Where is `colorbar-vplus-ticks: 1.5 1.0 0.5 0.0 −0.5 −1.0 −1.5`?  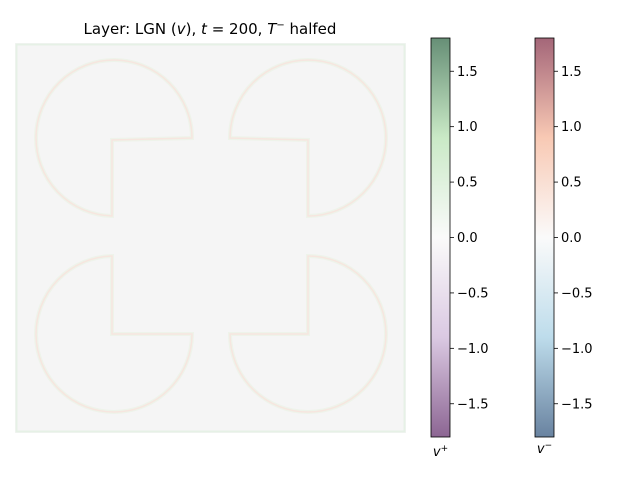
colorbar-vplus-ticks: 1.5 1.0 0.5 0.0 −0.5 −1.0 −1.5 is located at coordinates (469, 238).